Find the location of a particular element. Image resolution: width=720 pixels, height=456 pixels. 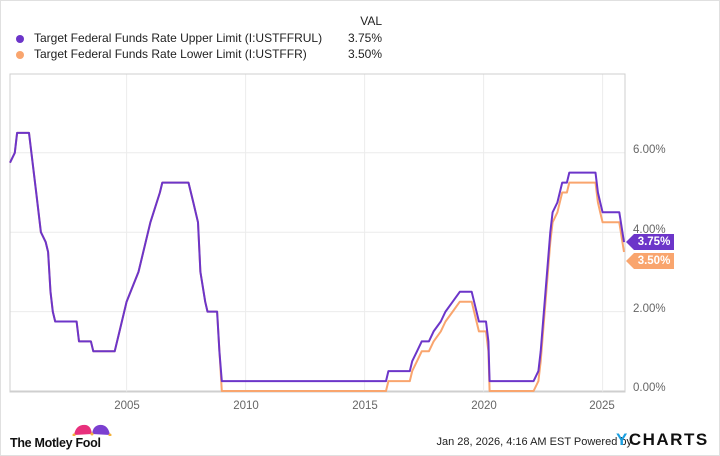

y-tick-label: 2.00% is located at coordinates (649, 309).